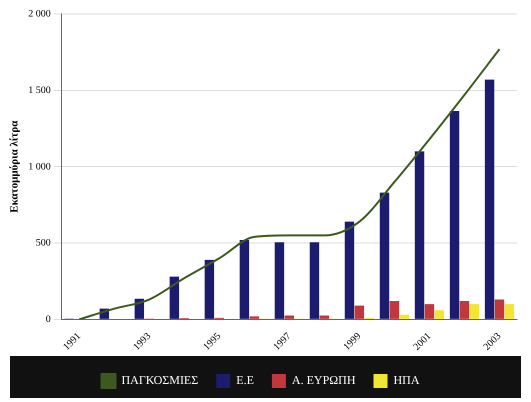  Describe the element at coordinates (39, 90) in the screenshot. I see `y-tick-label: 1 500` at that location.